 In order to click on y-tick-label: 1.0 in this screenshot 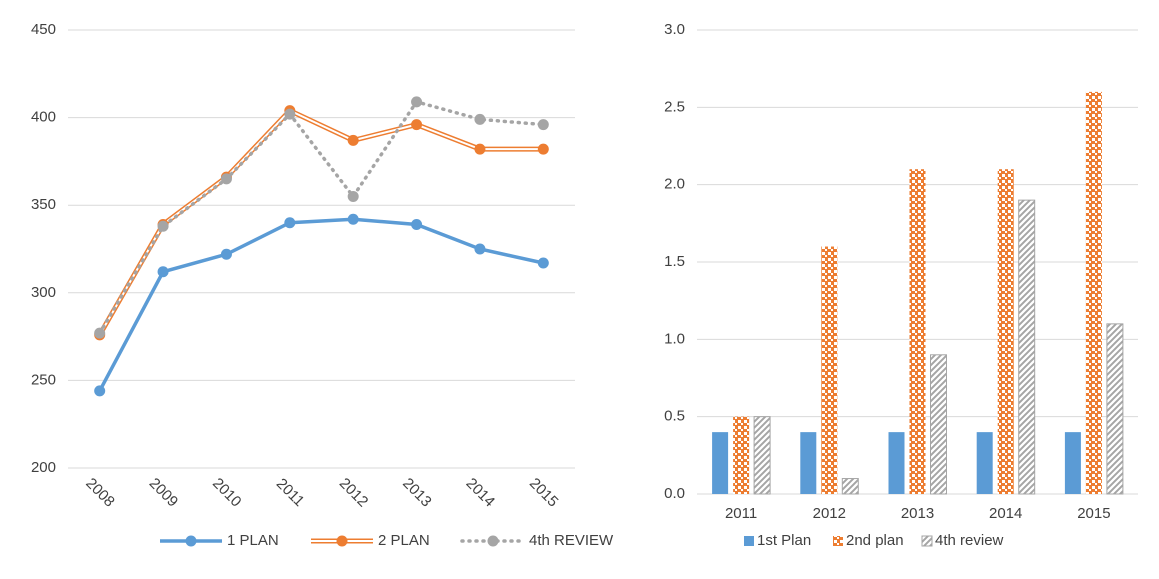, I will do `click(674, 338)`.